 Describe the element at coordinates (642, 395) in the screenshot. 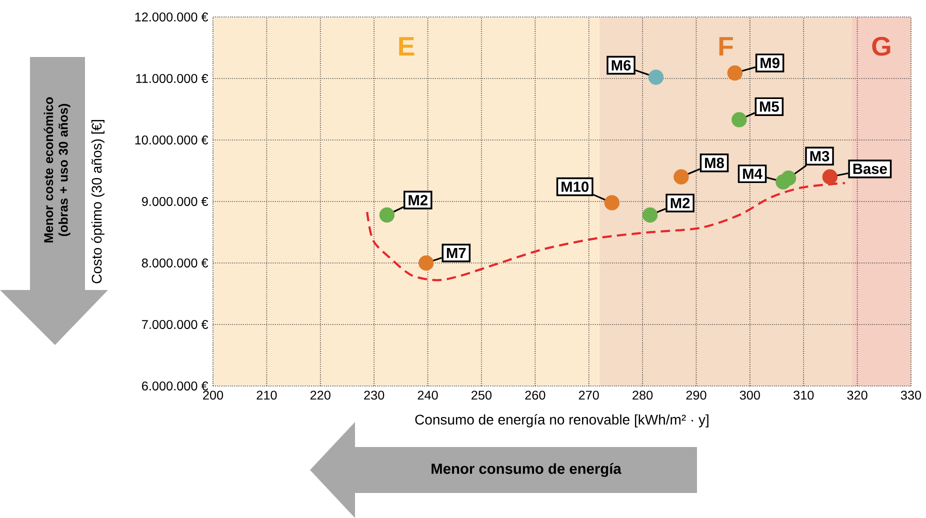

I see `x-tick-label: 280` at that location.